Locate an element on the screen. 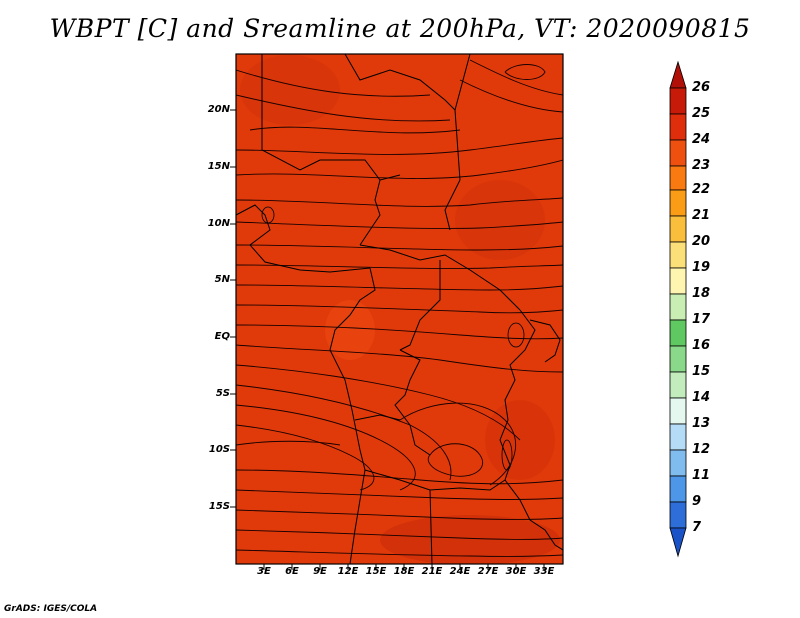 The height and width of the screenshot is (618, 800). colorbar-label: 11 is located at coordinates (701, 475).